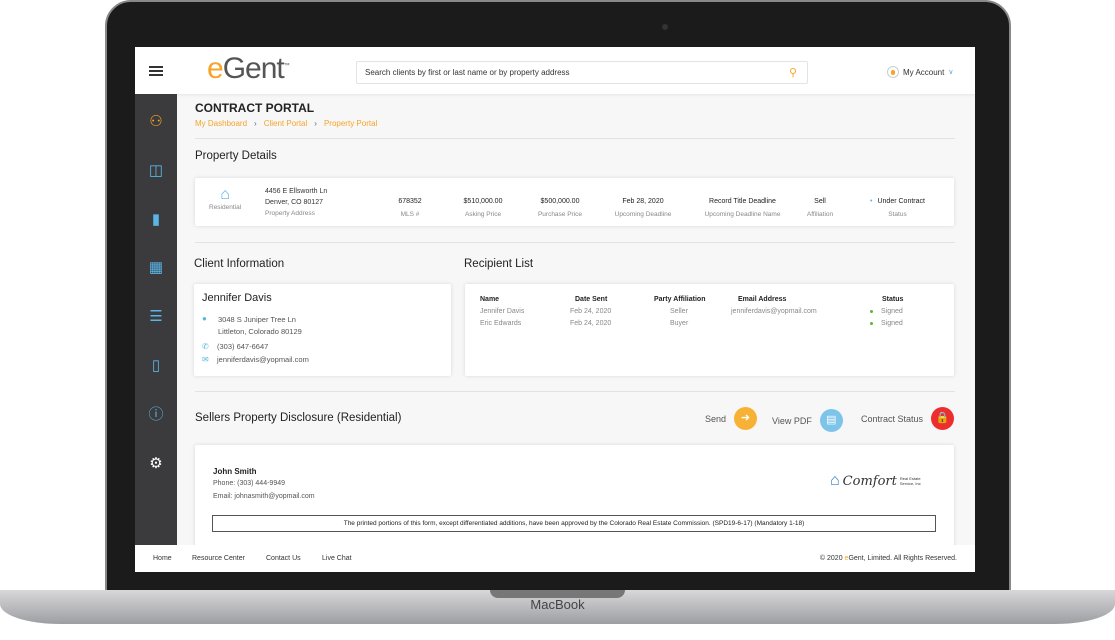 The height and width of the screenshot is (640, 1115). What do you see at coordinates (560, 208) in the screenshot?
I see `purchase-price-field: $500,000.00 Purchase Price` at bounding box center [560, 208].